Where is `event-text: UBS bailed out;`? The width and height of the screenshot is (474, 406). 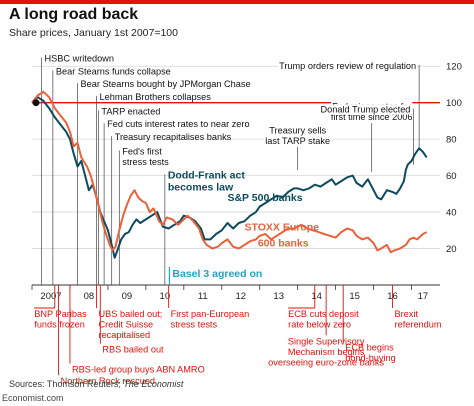 event-text: UBS bailed out; is located at coordinates (131, 314).